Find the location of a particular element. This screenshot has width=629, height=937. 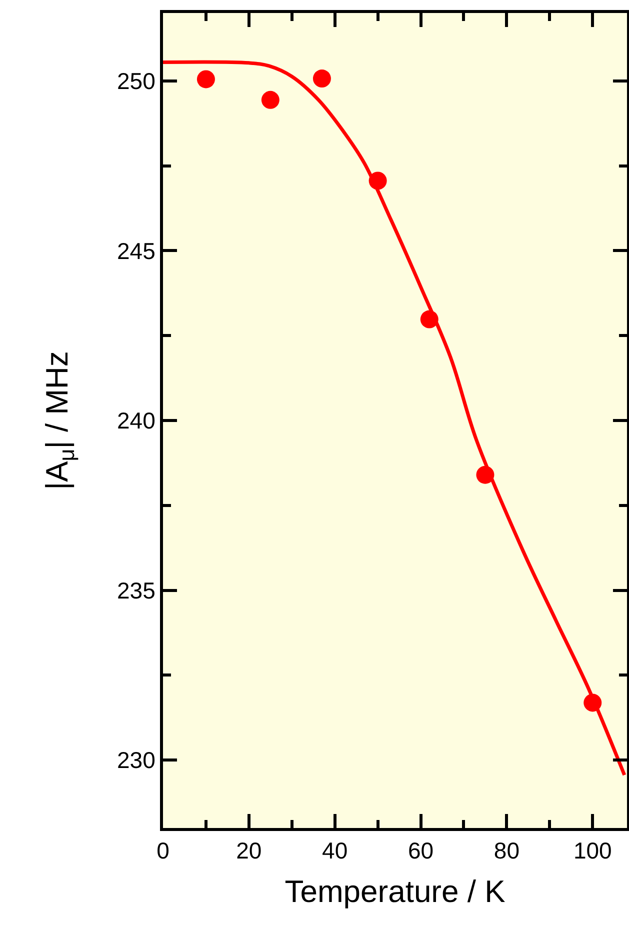

x-tick-label: 100 is located at coordinates (592, 851).